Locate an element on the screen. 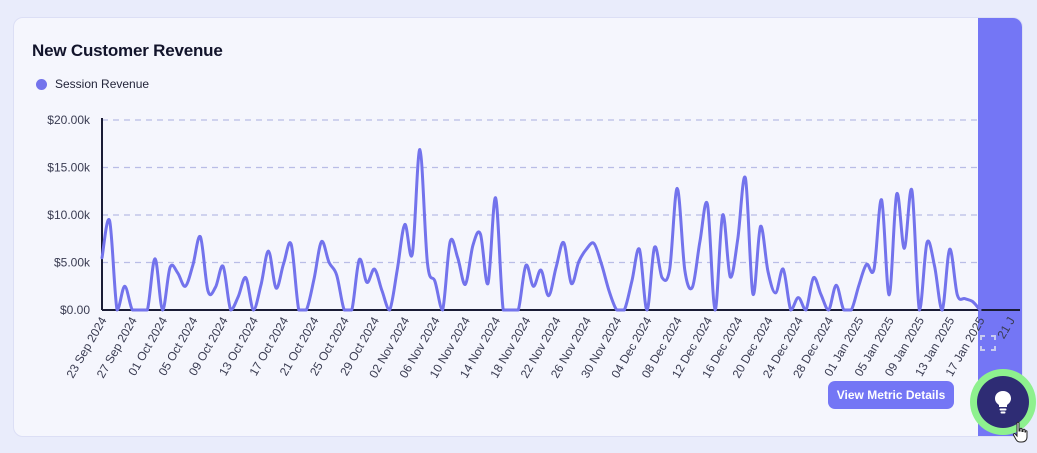  y-tick-label: $10.00k is located at coordinates (69, 215).